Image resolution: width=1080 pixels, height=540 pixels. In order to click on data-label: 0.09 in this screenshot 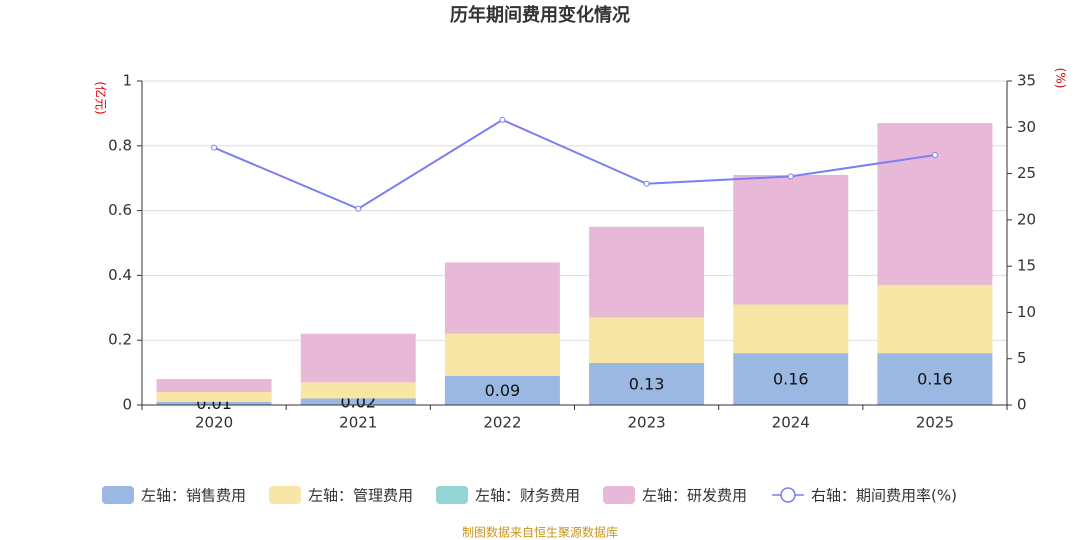, I will do `click(503, 390)`.